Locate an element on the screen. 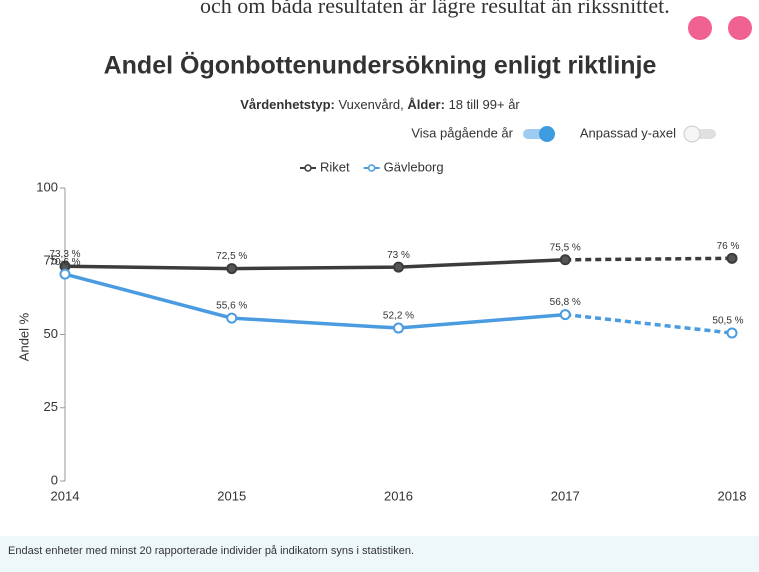 The image size is (759, 572). y-tick-label: 75 is located at coordinates (51, 260).